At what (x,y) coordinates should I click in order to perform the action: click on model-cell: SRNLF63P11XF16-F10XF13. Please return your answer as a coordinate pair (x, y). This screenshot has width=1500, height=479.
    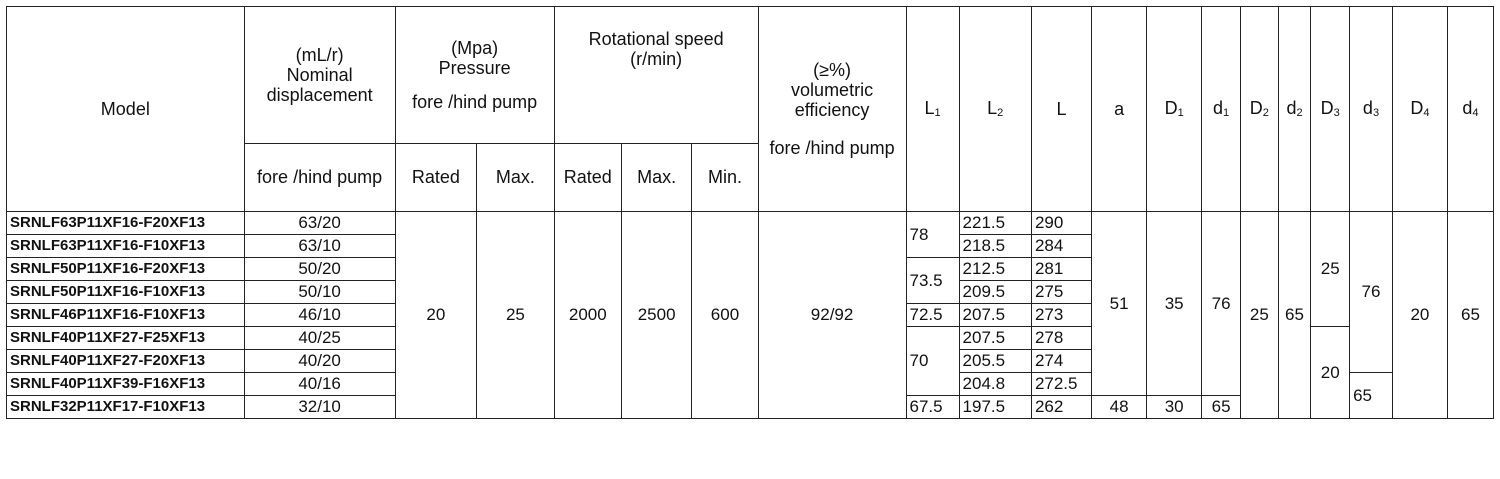
    Looking at the image, I should click on (125, 246).